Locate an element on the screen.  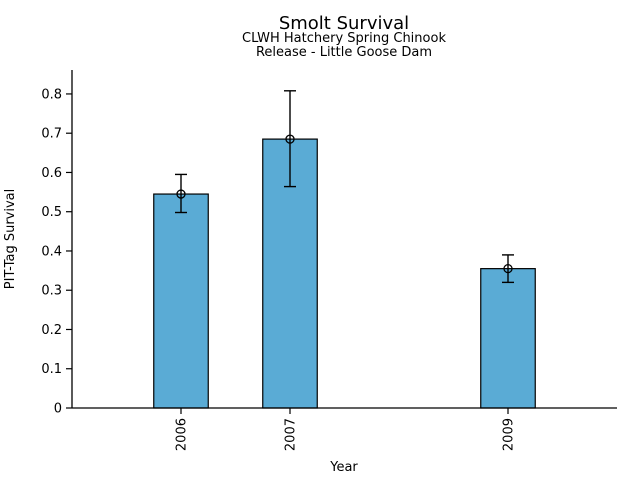
y-axis-label: PIT-Tag Survival is located at coordinates (10, 239).